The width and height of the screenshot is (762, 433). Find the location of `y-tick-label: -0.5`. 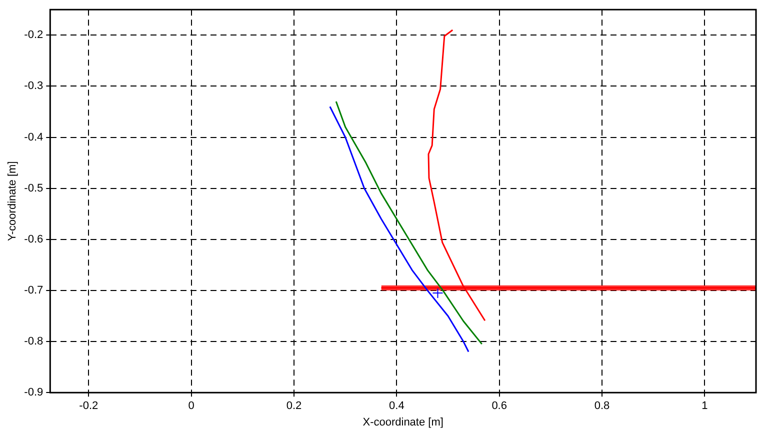

y-tick-label: -0.5 is located at coordinates (34, 188).